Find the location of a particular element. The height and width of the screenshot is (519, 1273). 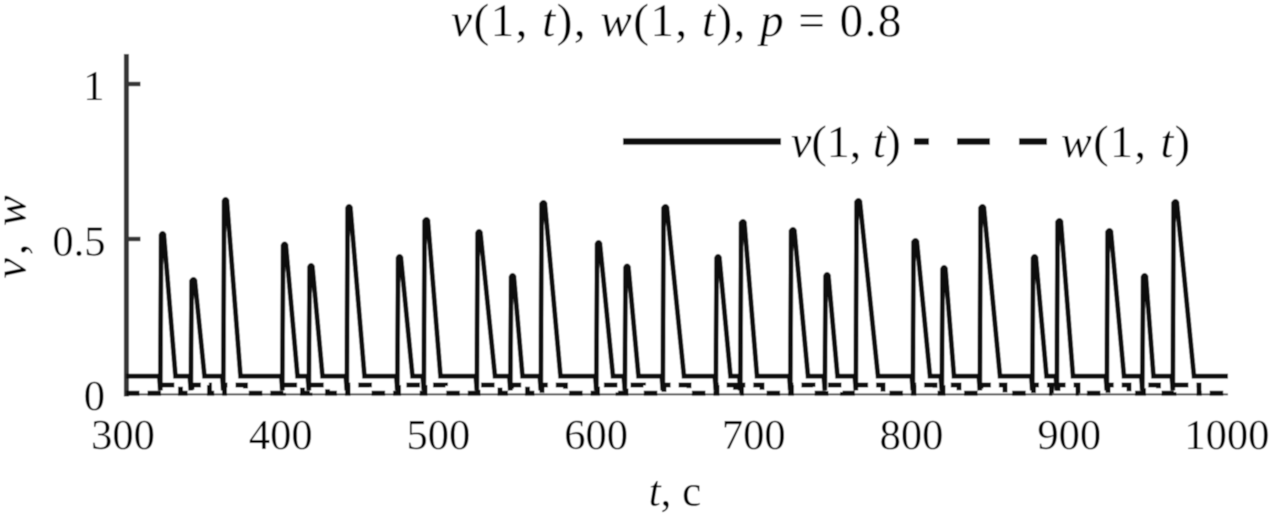

svg-text: 500 is located at coordinates (439, 435).